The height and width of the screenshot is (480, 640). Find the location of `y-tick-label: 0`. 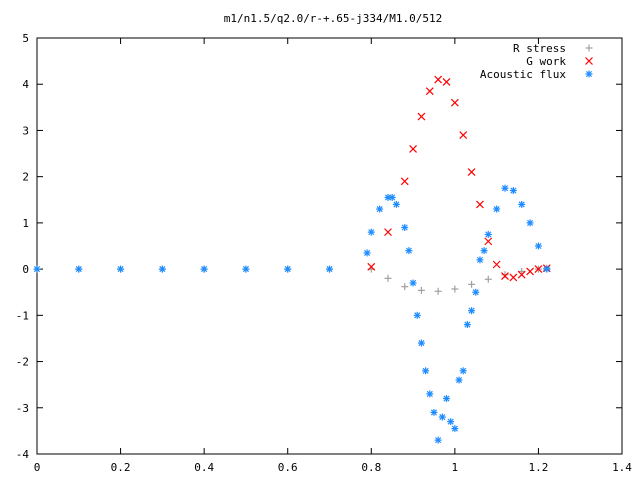

y-tick-label: 0 is located at coordinates (25, 269).